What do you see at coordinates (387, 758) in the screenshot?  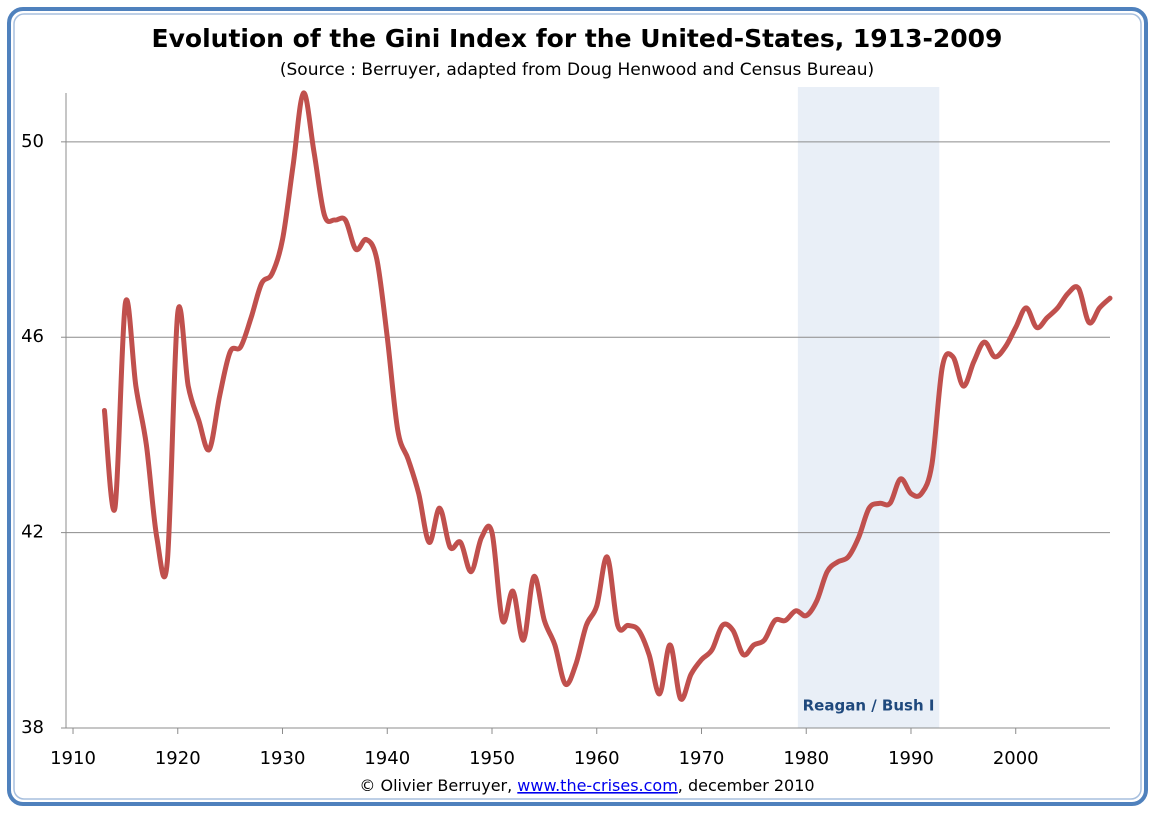 I see `x-tick-label: 1940` at bounding box center [387, 758].